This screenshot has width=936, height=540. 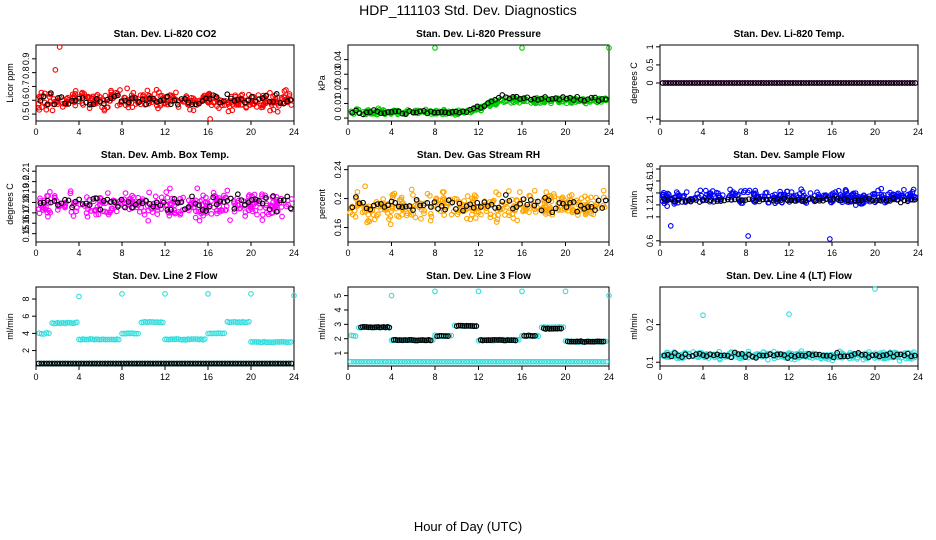 I want to click on y-tick-label: 0.19, so click(x=26, y=192).